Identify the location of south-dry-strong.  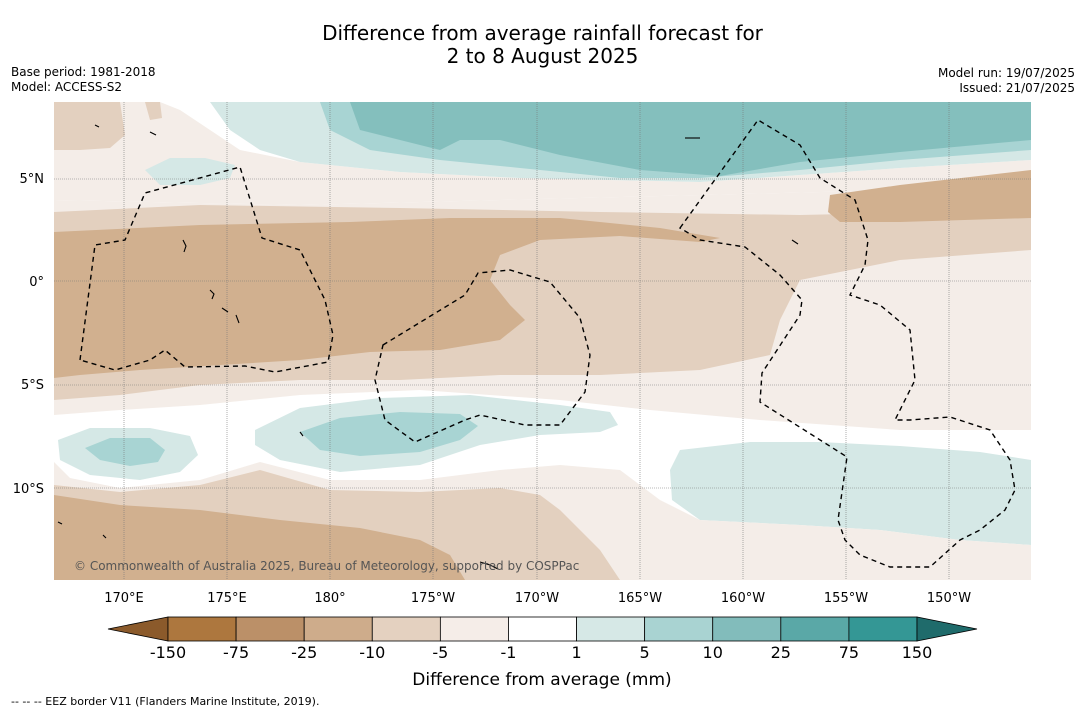
(259, 537).